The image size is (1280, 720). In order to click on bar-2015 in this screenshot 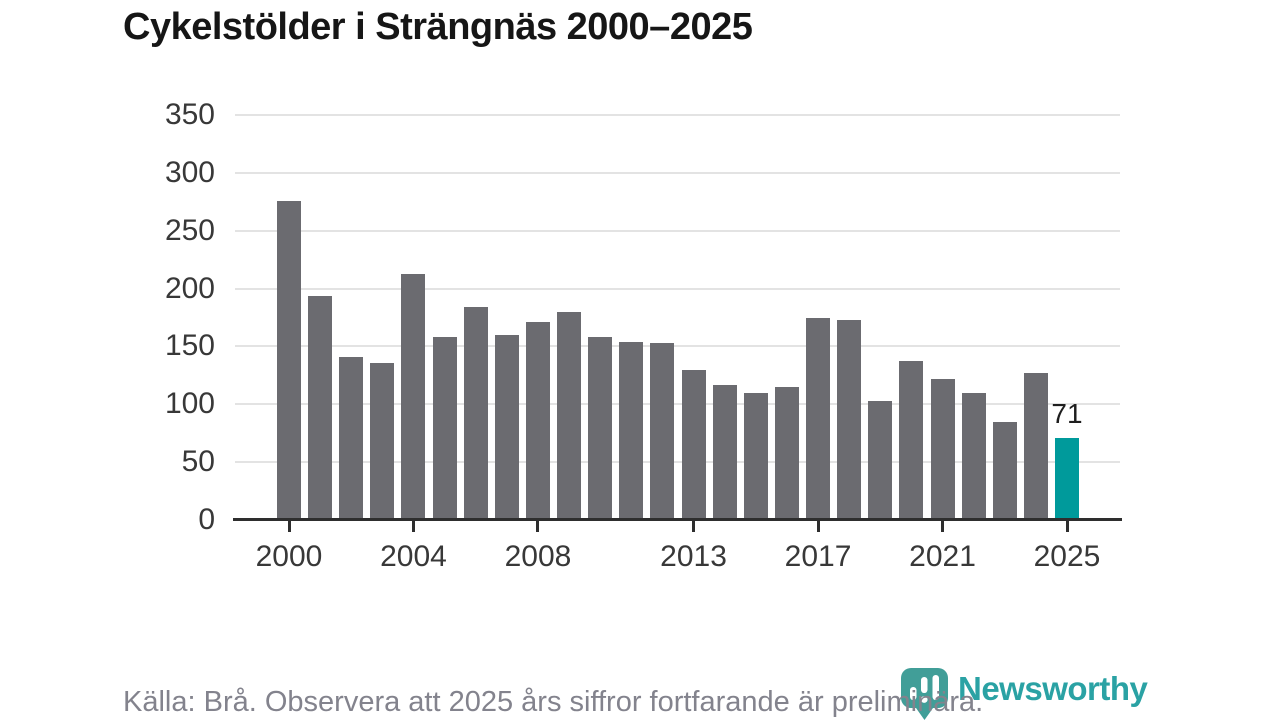, I will do `click(755, 456)`.